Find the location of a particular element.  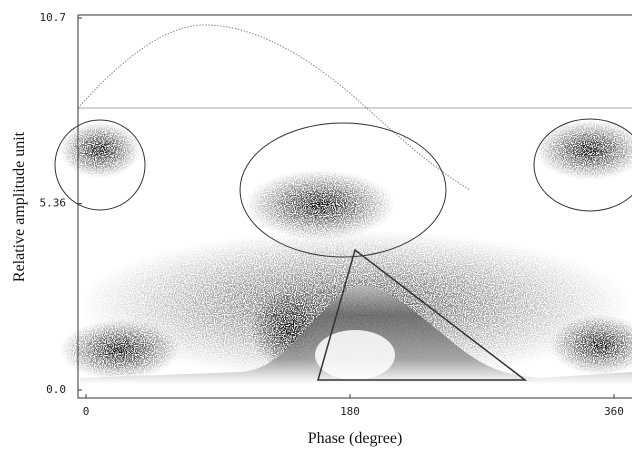

x-tick-label: 0 is located at coordinates (86, 411).